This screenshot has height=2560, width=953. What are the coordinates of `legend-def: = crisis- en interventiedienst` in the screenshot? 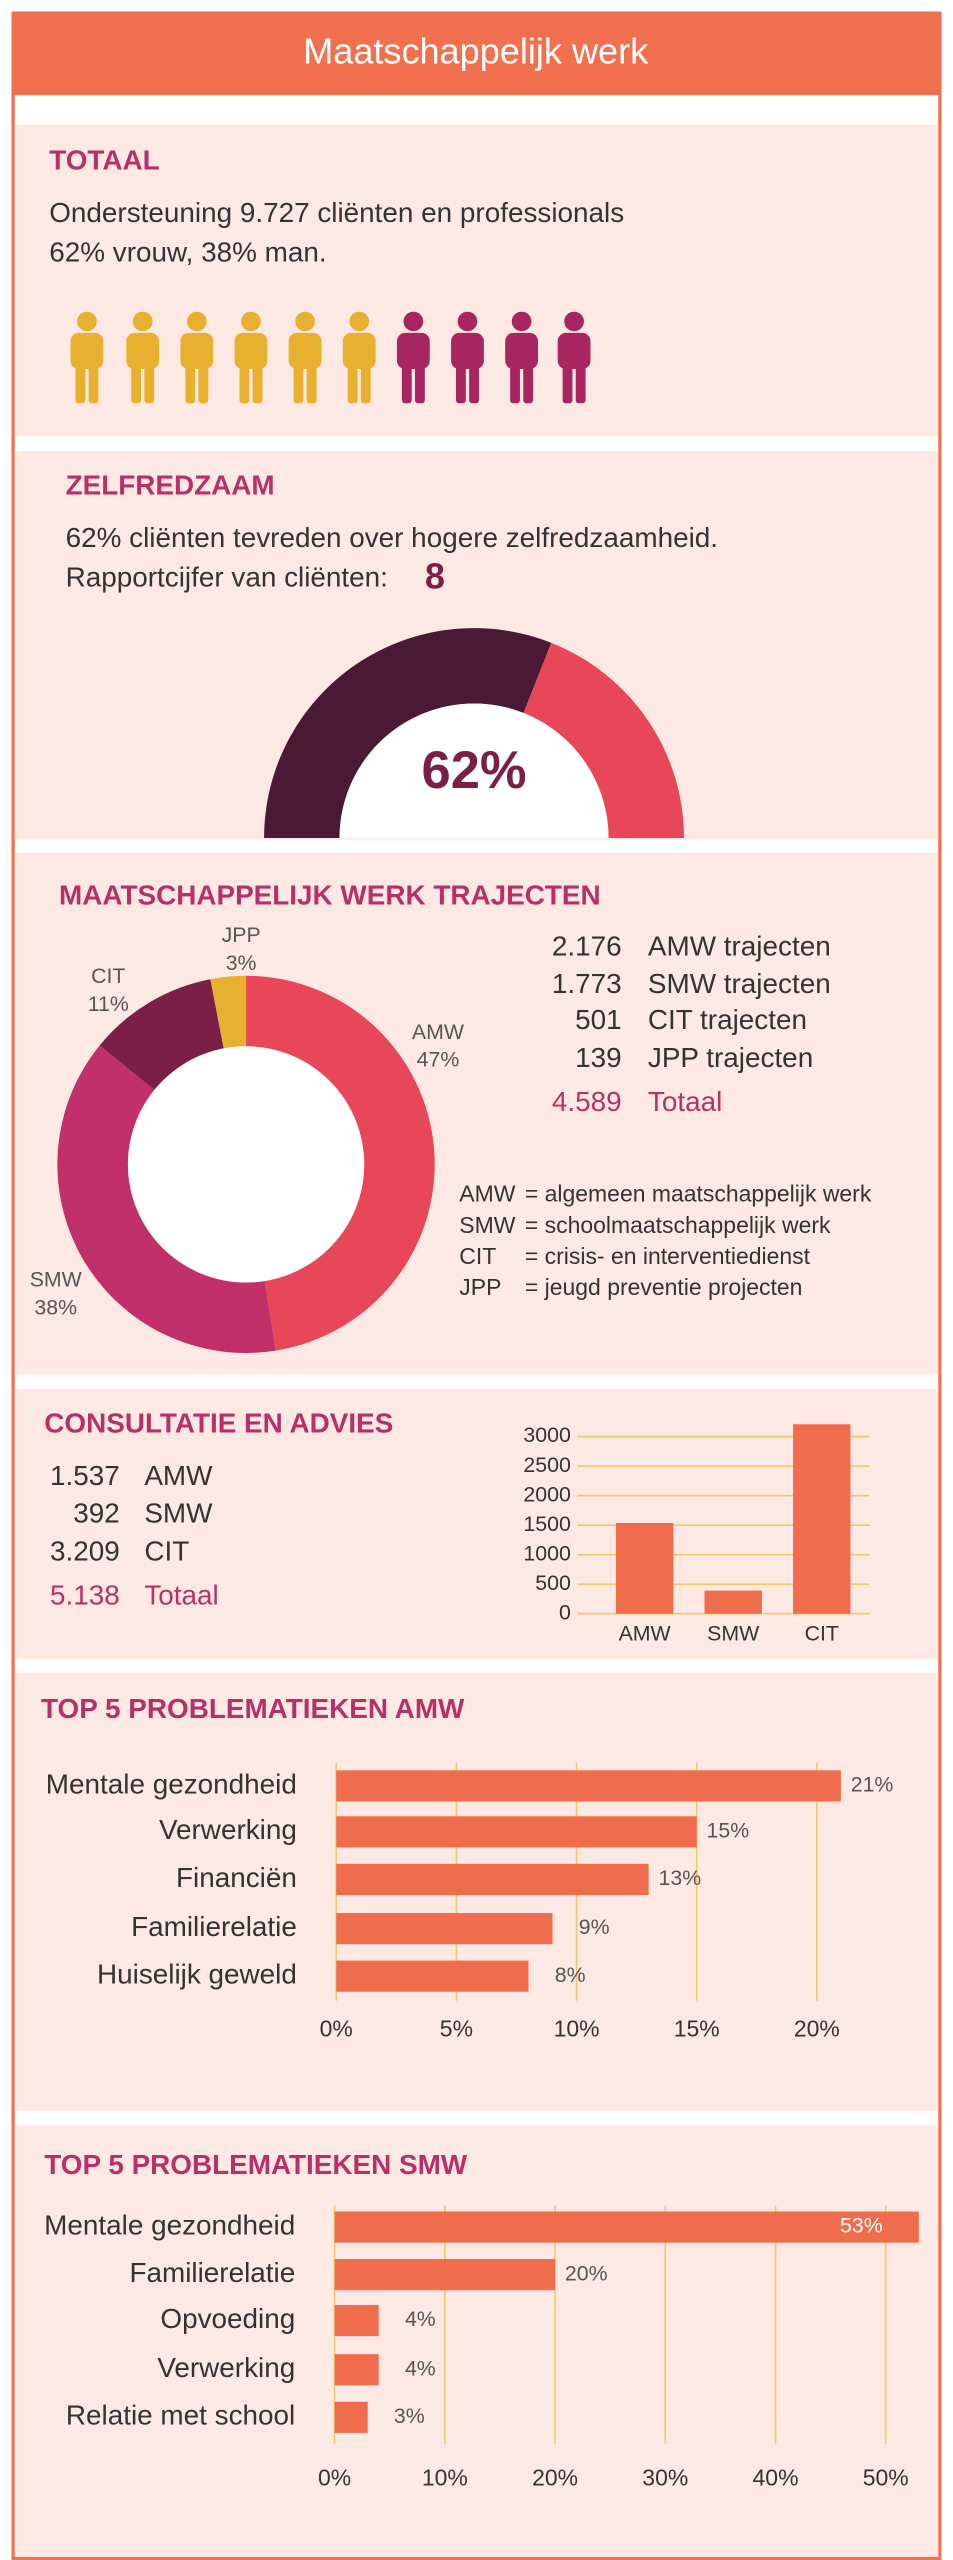 It's located at (668, 1256).